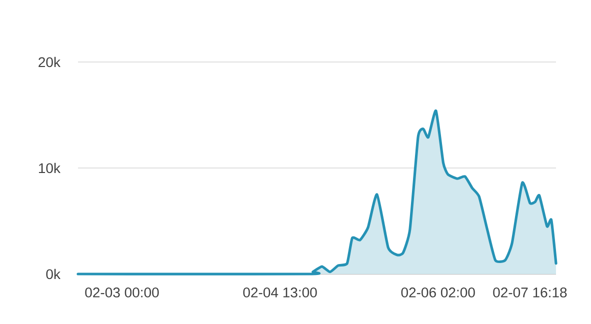 The height and width of the screenshot is (324, 591). I want to click on x-tick-label: 02-06 02:00, so click(438, 293).